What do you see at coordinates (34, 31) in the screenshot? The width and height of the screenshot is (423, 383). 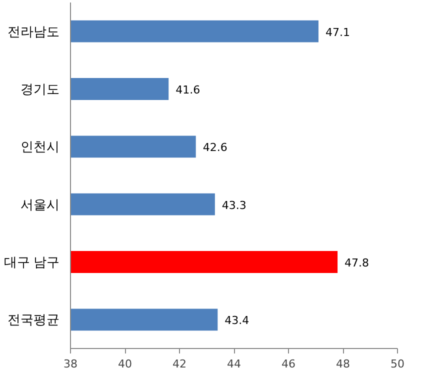 I see `y-tick-label: 전라남도` at bounding box center [34, 31].